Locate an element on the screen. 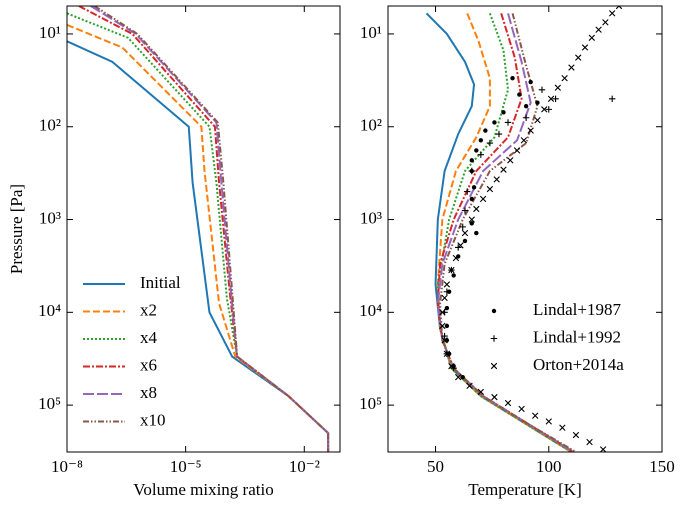 The width and height of the screenshot is (680, 506). legend-label: Lindal+1987 is located at coordinates (577, 309).